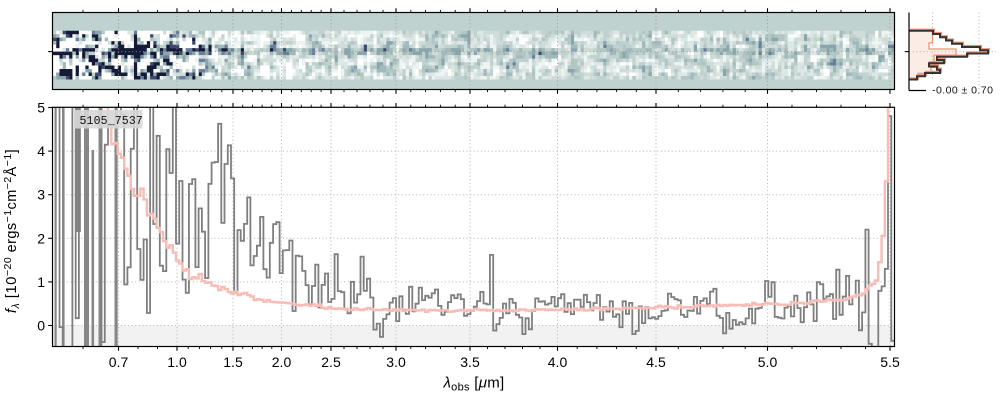 This screenshot has height=405, width=1000. What do you see at coordinates (768, 362) in the screenshot?
I see `svg-text: 5.0` at bounding box center [768, 362].